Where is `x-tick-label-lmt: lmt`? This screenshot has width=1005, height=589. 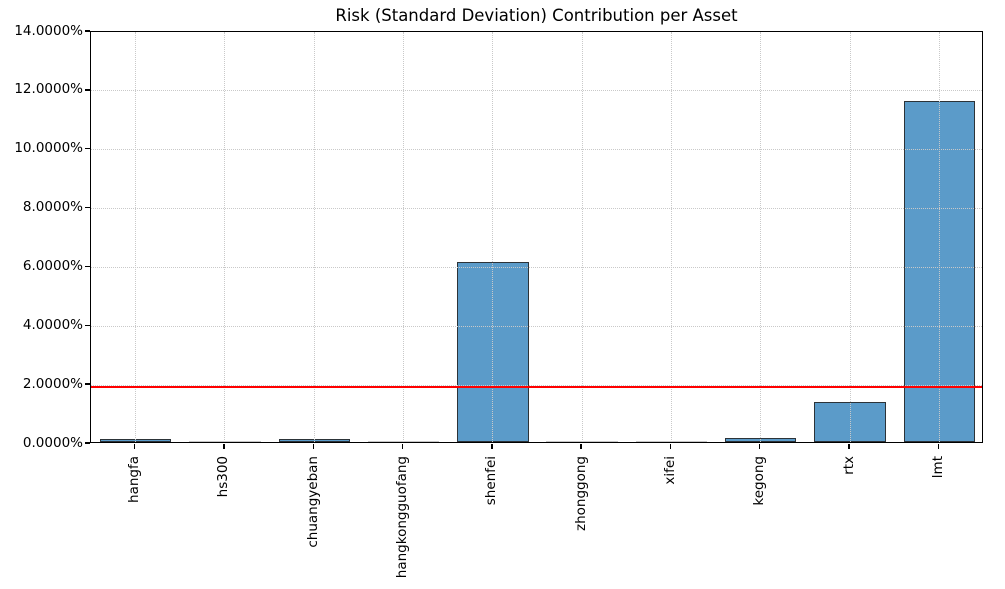 x-tick-label-lmt: lmt is located at coordinates (937, 467).